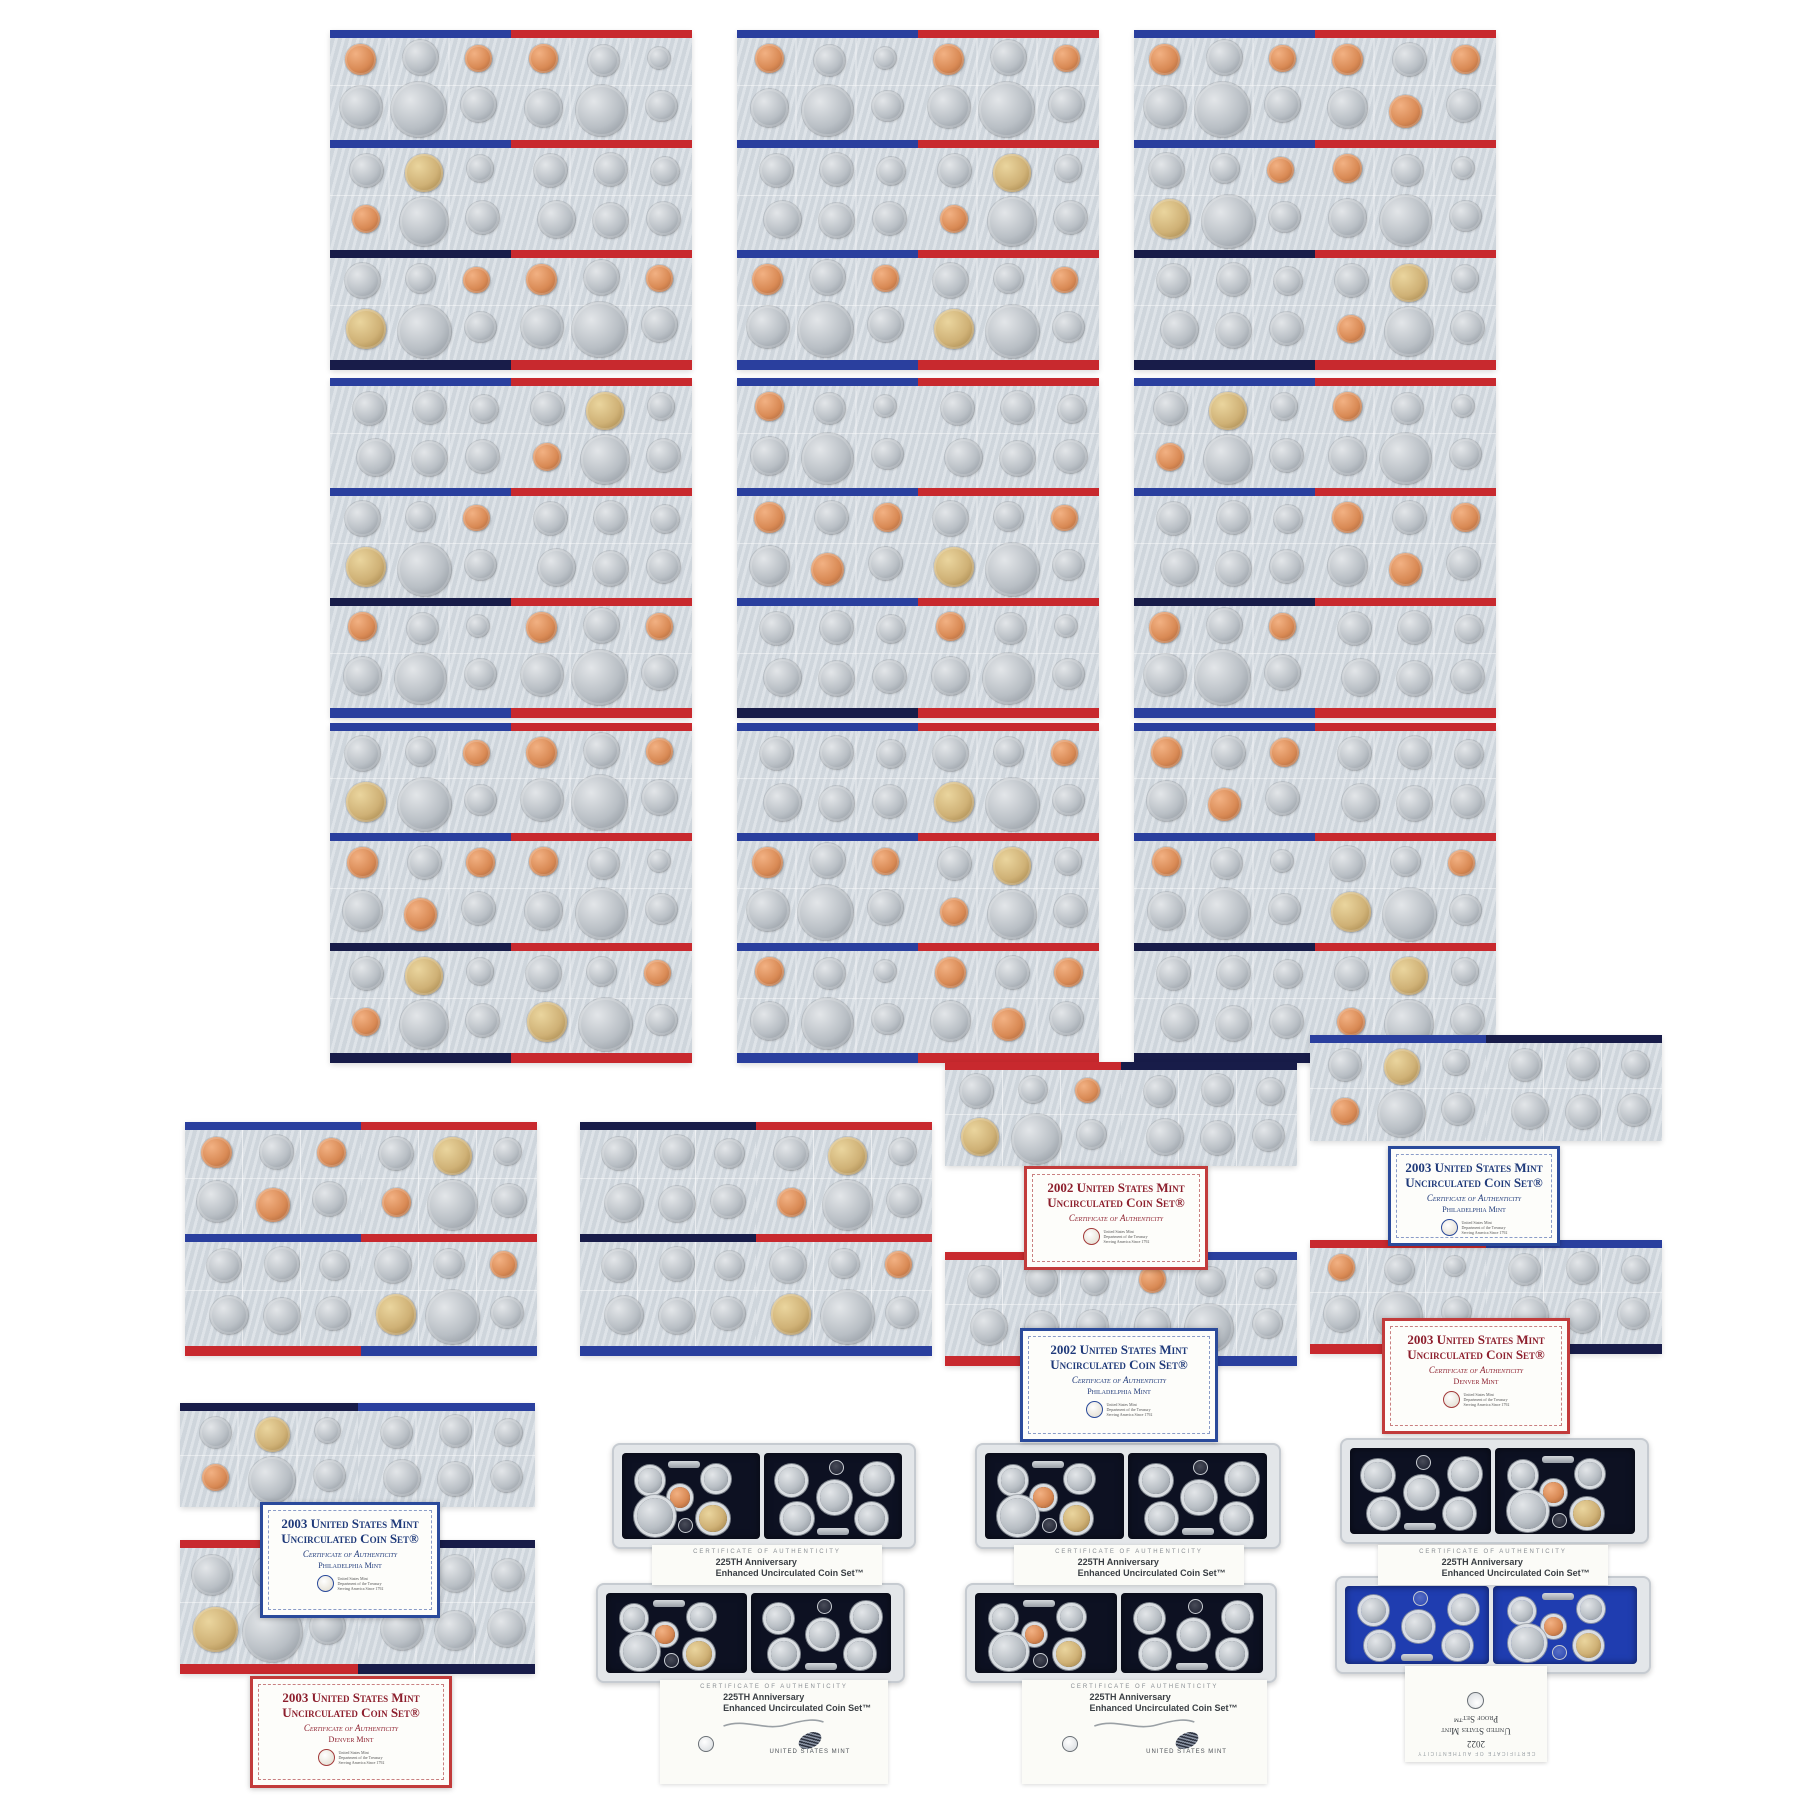  What do you see at coordinates (1125, 1236) in the screenshot?
I see `seal-text-line: Department of the Treasury` at bounding box center [1125, 1236].